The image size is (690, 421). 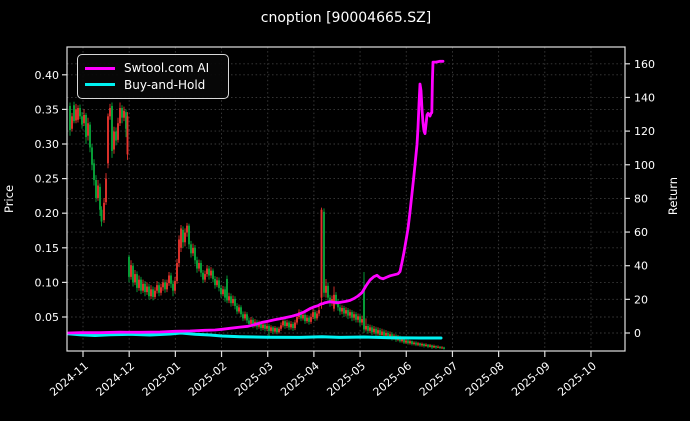 What do you see at coordinates (47, 144) in the screenshot?
I see `left-tick-label: 0.30` at bounding box center [47, 144].